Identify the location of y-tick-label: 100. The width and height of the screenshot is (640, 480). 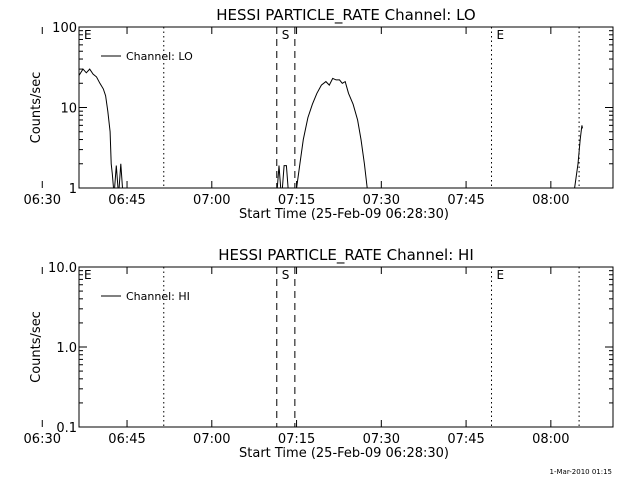
(64, 28).